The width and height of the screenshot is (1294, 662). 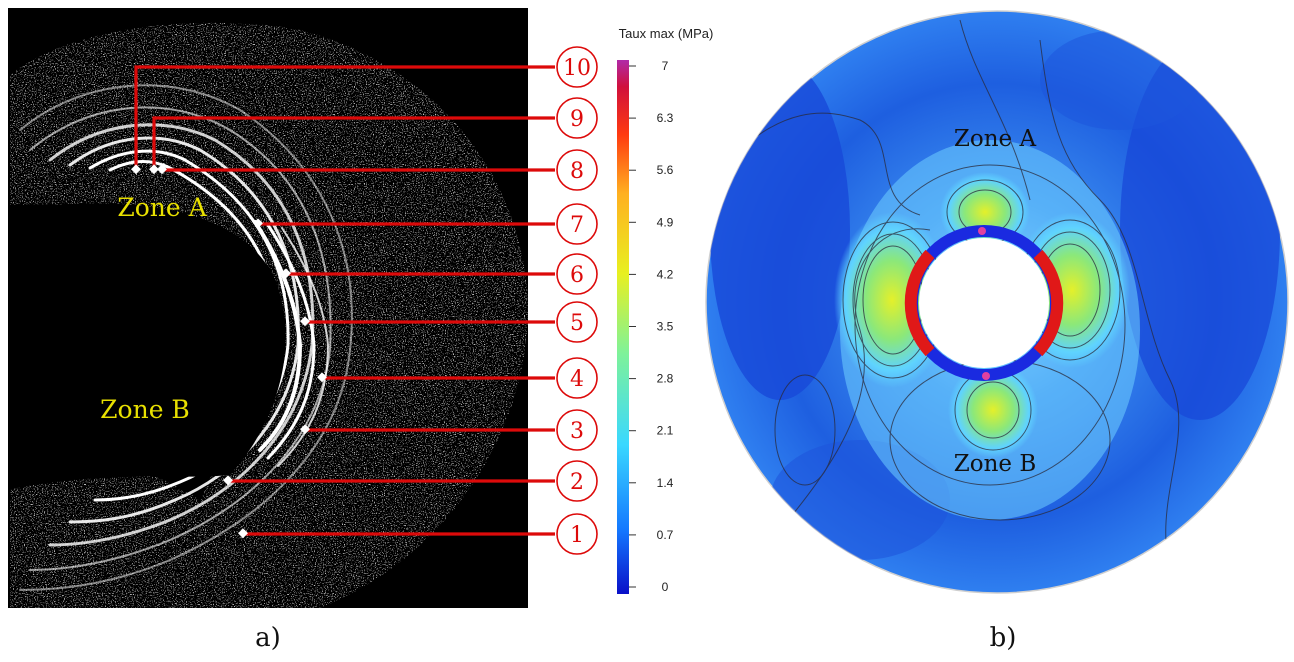 What do you see at coordinates (577, 300) in the screenshot?
I see `point-circles: 10 9 8 7 6 5 4 3` at bounding box center [577, 300].